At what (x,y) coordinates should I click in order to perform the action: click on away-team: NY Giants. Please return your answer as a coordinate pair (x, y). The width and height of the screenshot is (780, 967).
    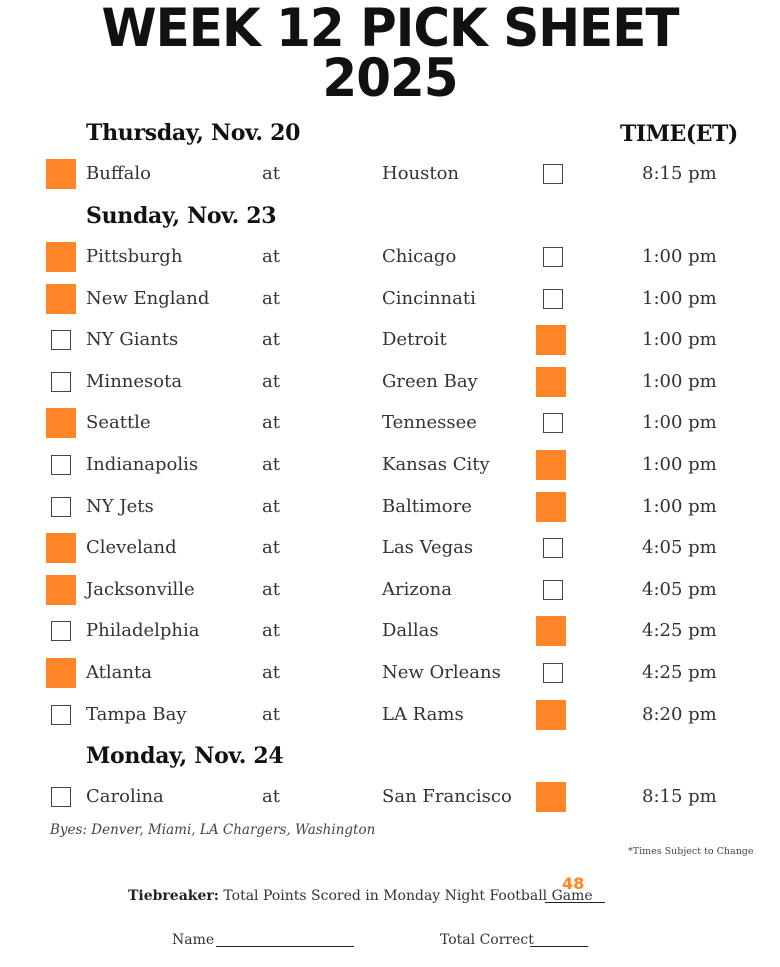
    Looking at the image, I should click on (132, 340).